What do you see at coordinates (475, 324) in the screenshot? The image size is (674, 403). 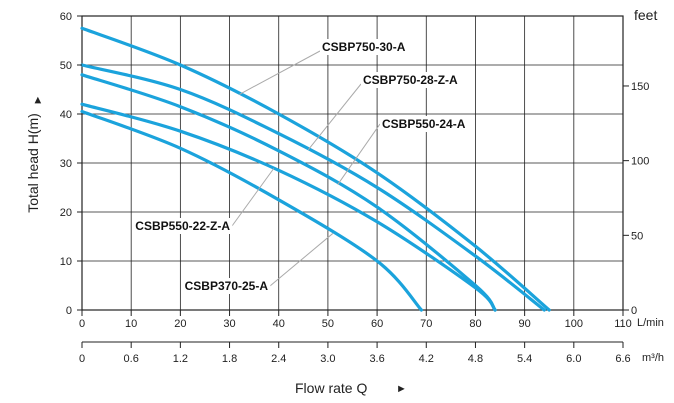 I see `x-tick-label: 80` at bounding box center [475, 324].